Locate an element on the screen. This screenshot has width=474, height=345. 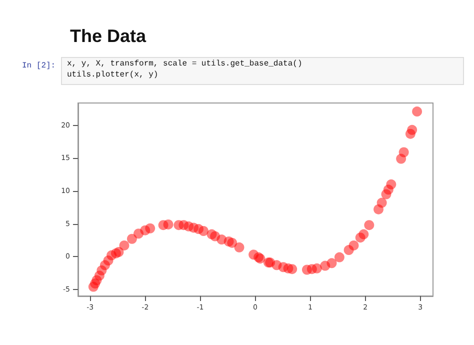
text: x, y, X, transform, scale = utils.get_base_data() is located at coordinates (184, 64).